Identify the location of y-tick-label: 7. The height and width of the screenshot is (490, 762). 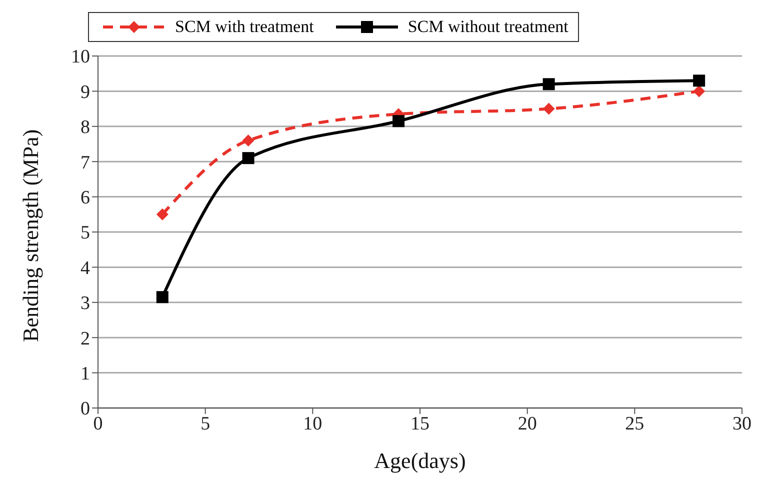
(85, 163).